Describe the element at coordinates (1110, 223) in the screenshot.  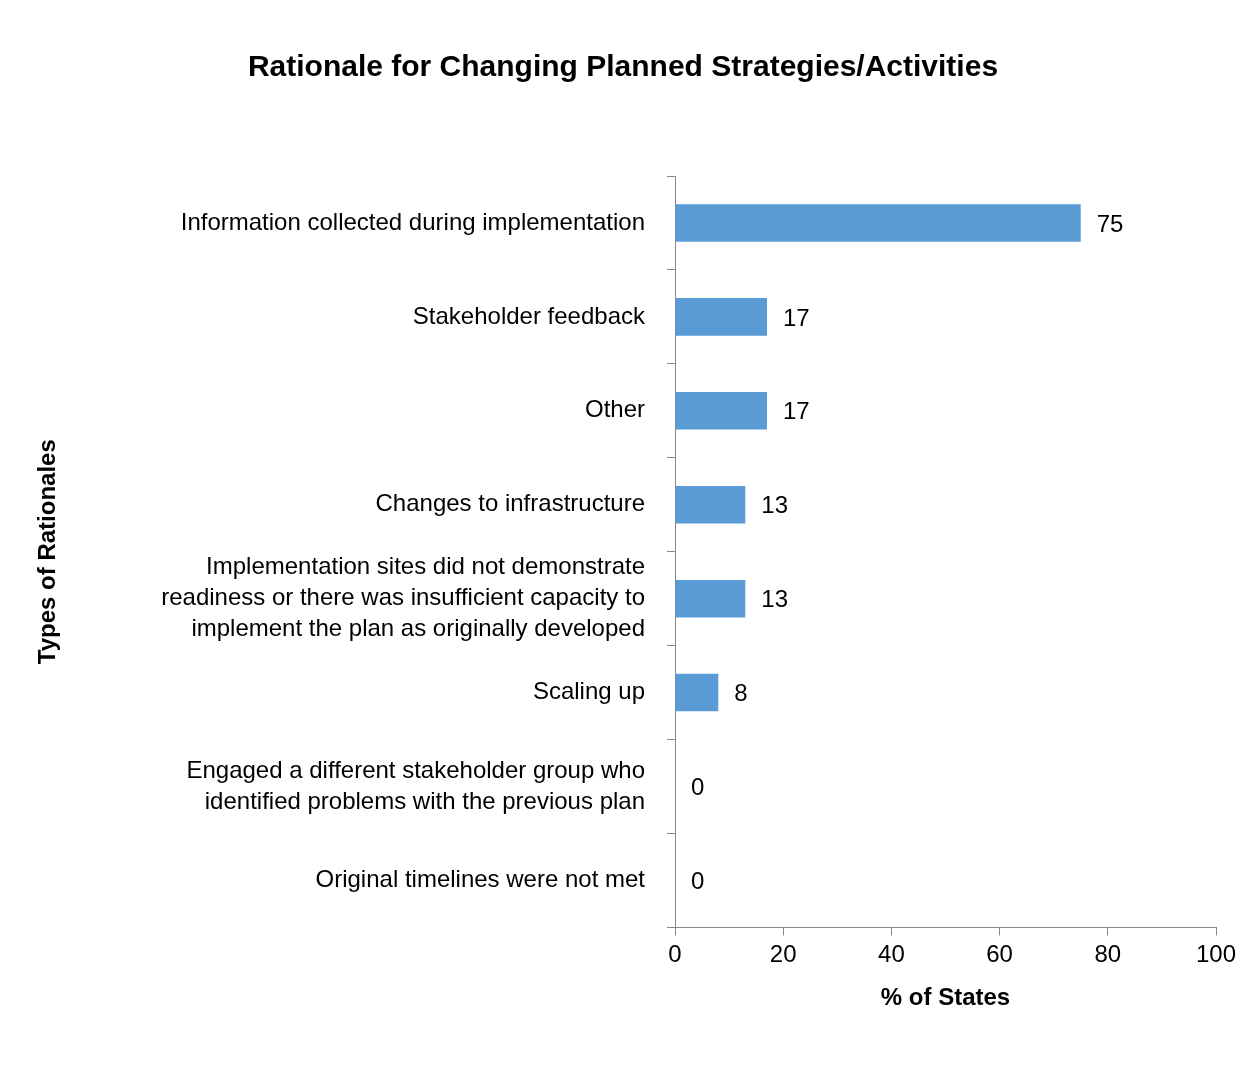
I see `data-label: 75` at that location.